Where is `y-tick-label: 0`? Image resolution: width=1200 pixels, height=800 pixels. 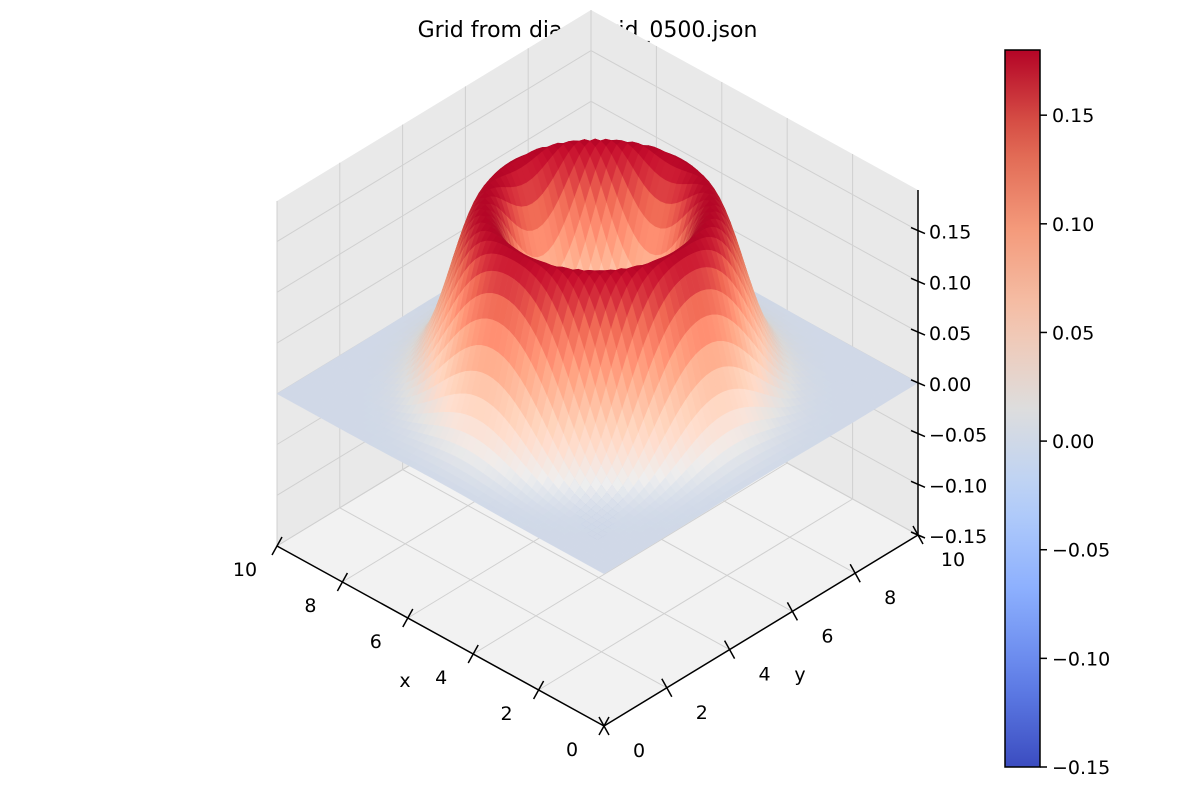 y-tick-label: 0 is located at coordinates (639, 751).